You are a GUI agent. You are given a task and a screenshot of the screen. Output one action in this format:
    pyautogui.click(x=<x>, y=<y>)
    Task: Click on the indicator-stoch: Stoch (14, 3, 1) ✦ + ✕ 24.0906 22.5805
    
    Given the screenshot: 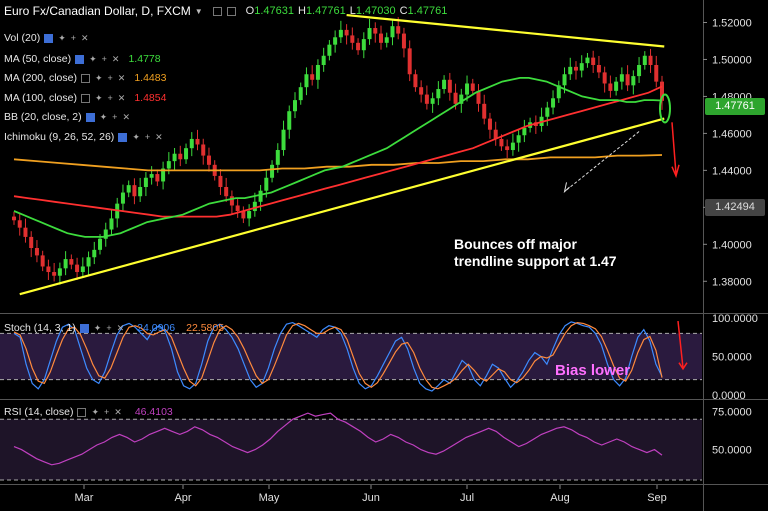 What is the action you would take?
    pyautogui.click(x=114, y=328)
    